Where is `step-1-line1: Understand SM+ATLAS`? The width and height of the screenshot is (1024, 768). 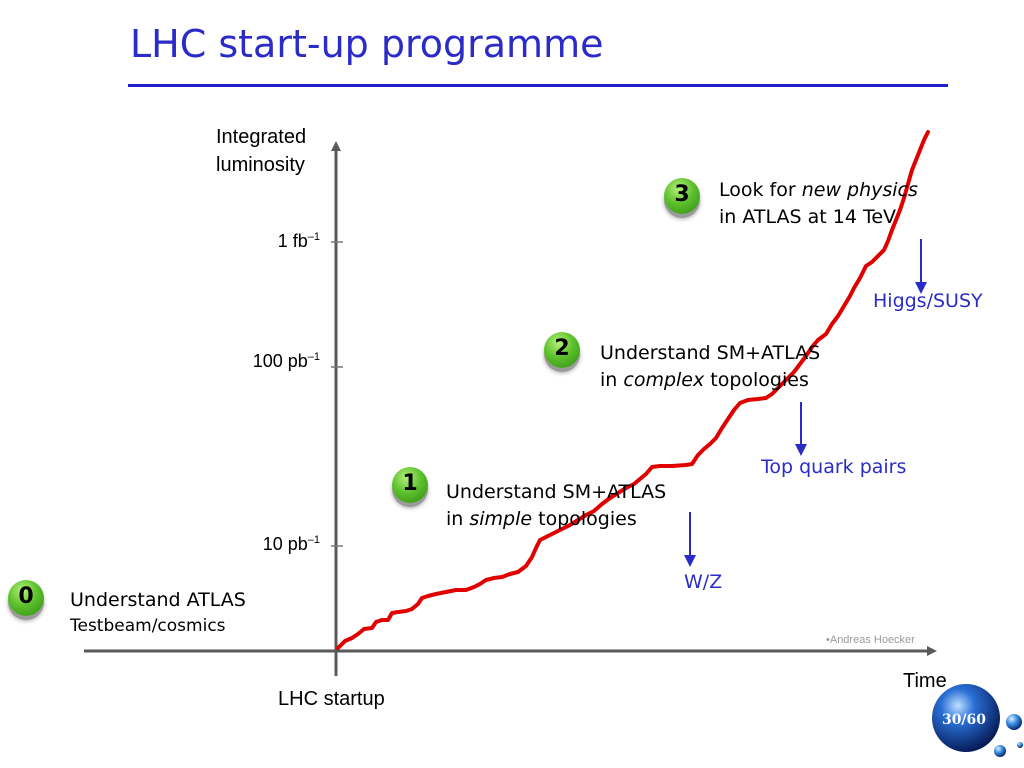
step-1-line1: Understand SM+ATLAS is located at coordinates (556, 492).